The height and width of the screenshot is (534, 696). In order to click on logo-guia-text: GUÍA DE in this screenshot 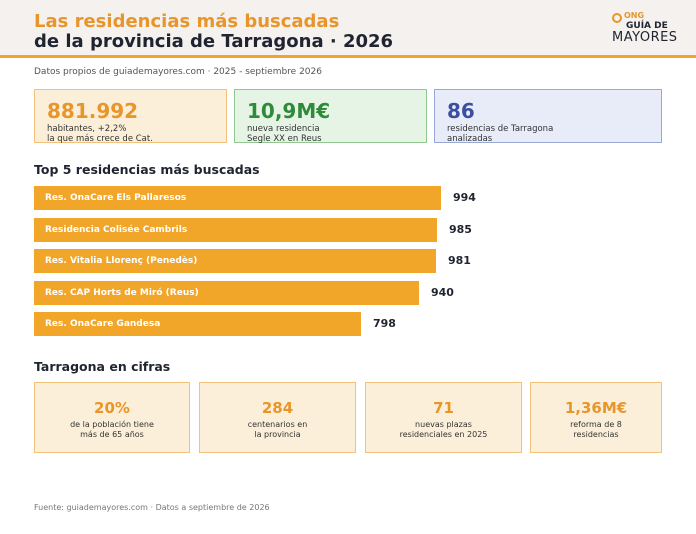, I will do `click(647, 26)`.